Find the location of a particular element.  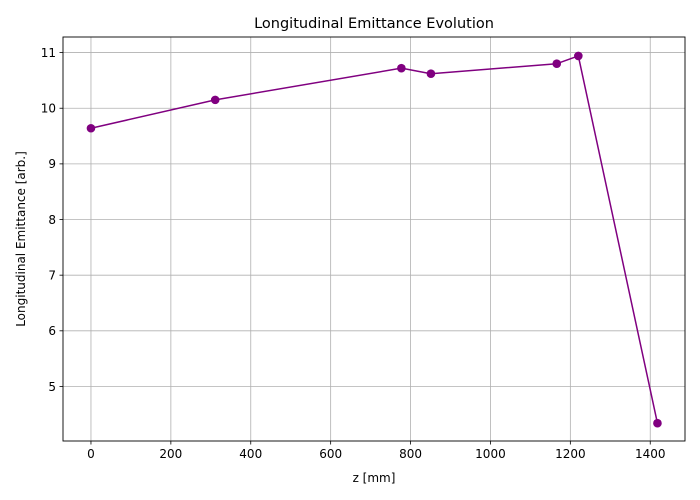

x-tick-label: 0 is located at coordinates (91, 454).